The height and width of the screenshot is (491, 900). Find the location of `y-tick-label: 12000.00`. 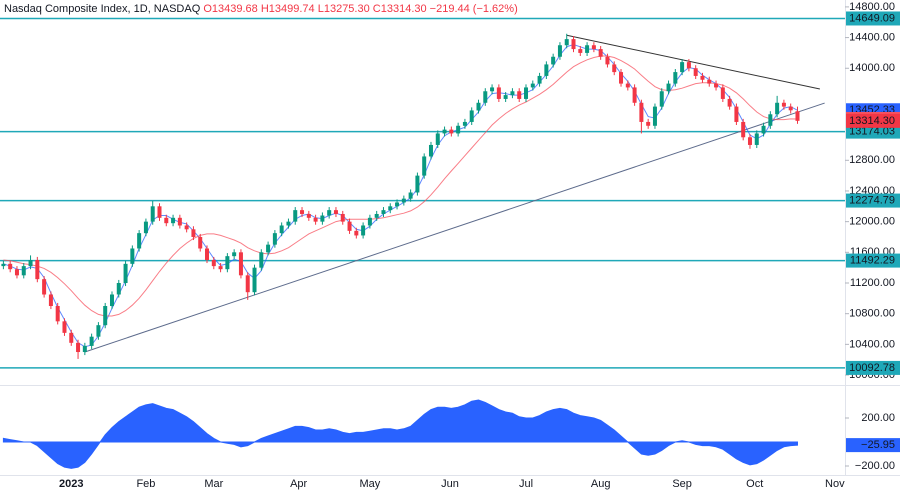

y-tick-label: 12000.00 is located at coordinates (872, 222).